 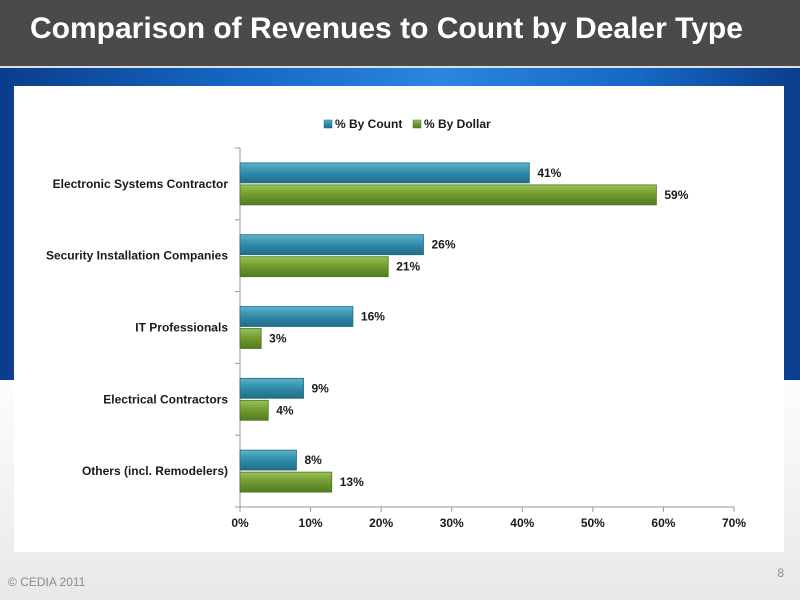 I want to click on copyright-footer: © CEDIA 2011, so click(x=46, y=582).